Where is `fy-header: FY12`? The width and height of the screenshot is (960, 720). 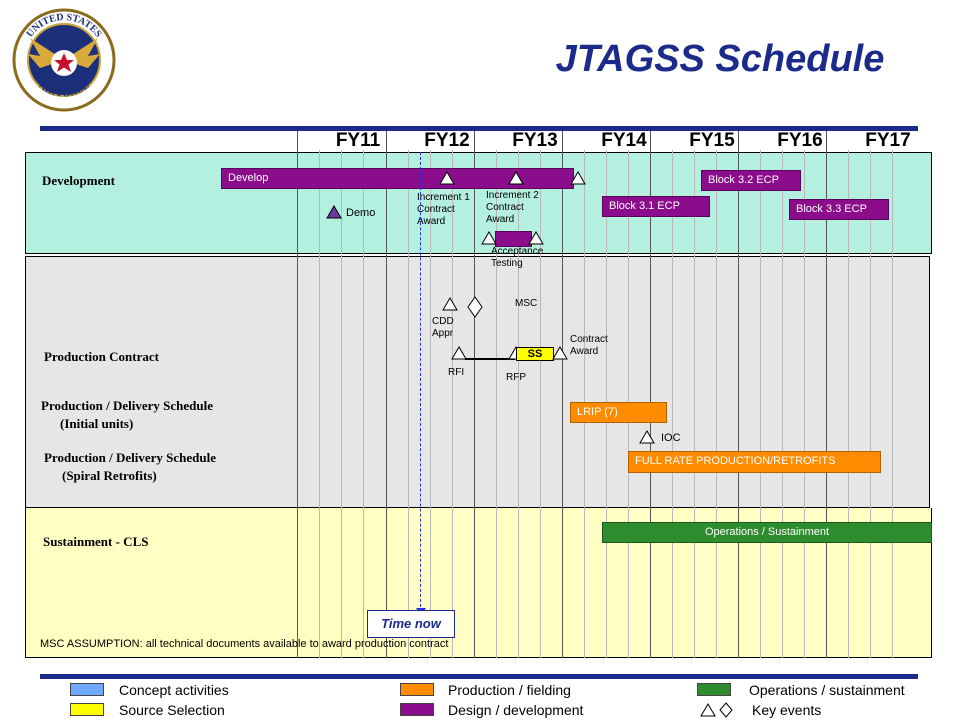
fy-header: FY12 is located at coordinates (447, 140).